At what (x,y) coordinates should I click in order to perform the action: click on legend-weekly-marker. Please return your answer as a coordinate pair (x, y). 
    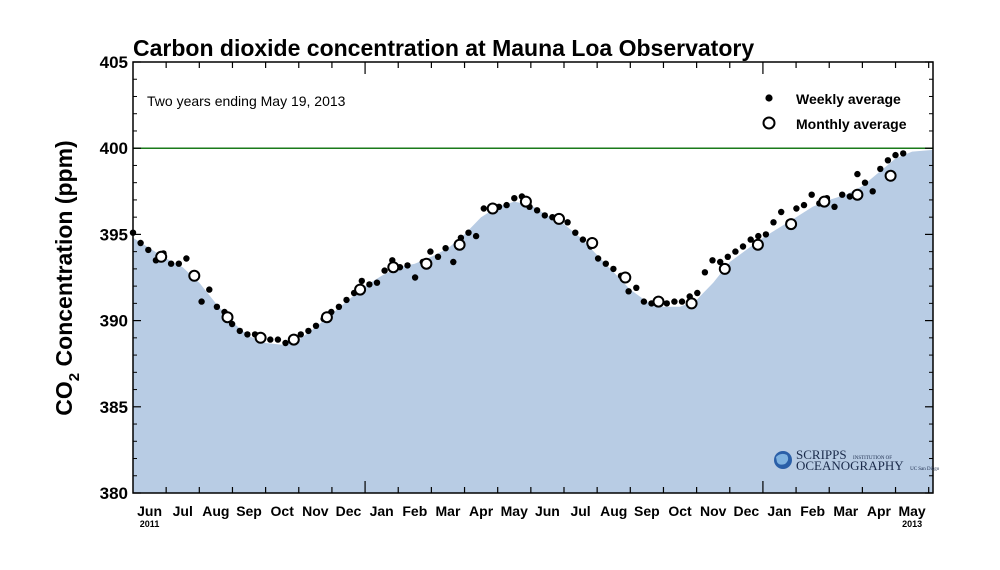
    Looking at the image, I should click on (769, 98).